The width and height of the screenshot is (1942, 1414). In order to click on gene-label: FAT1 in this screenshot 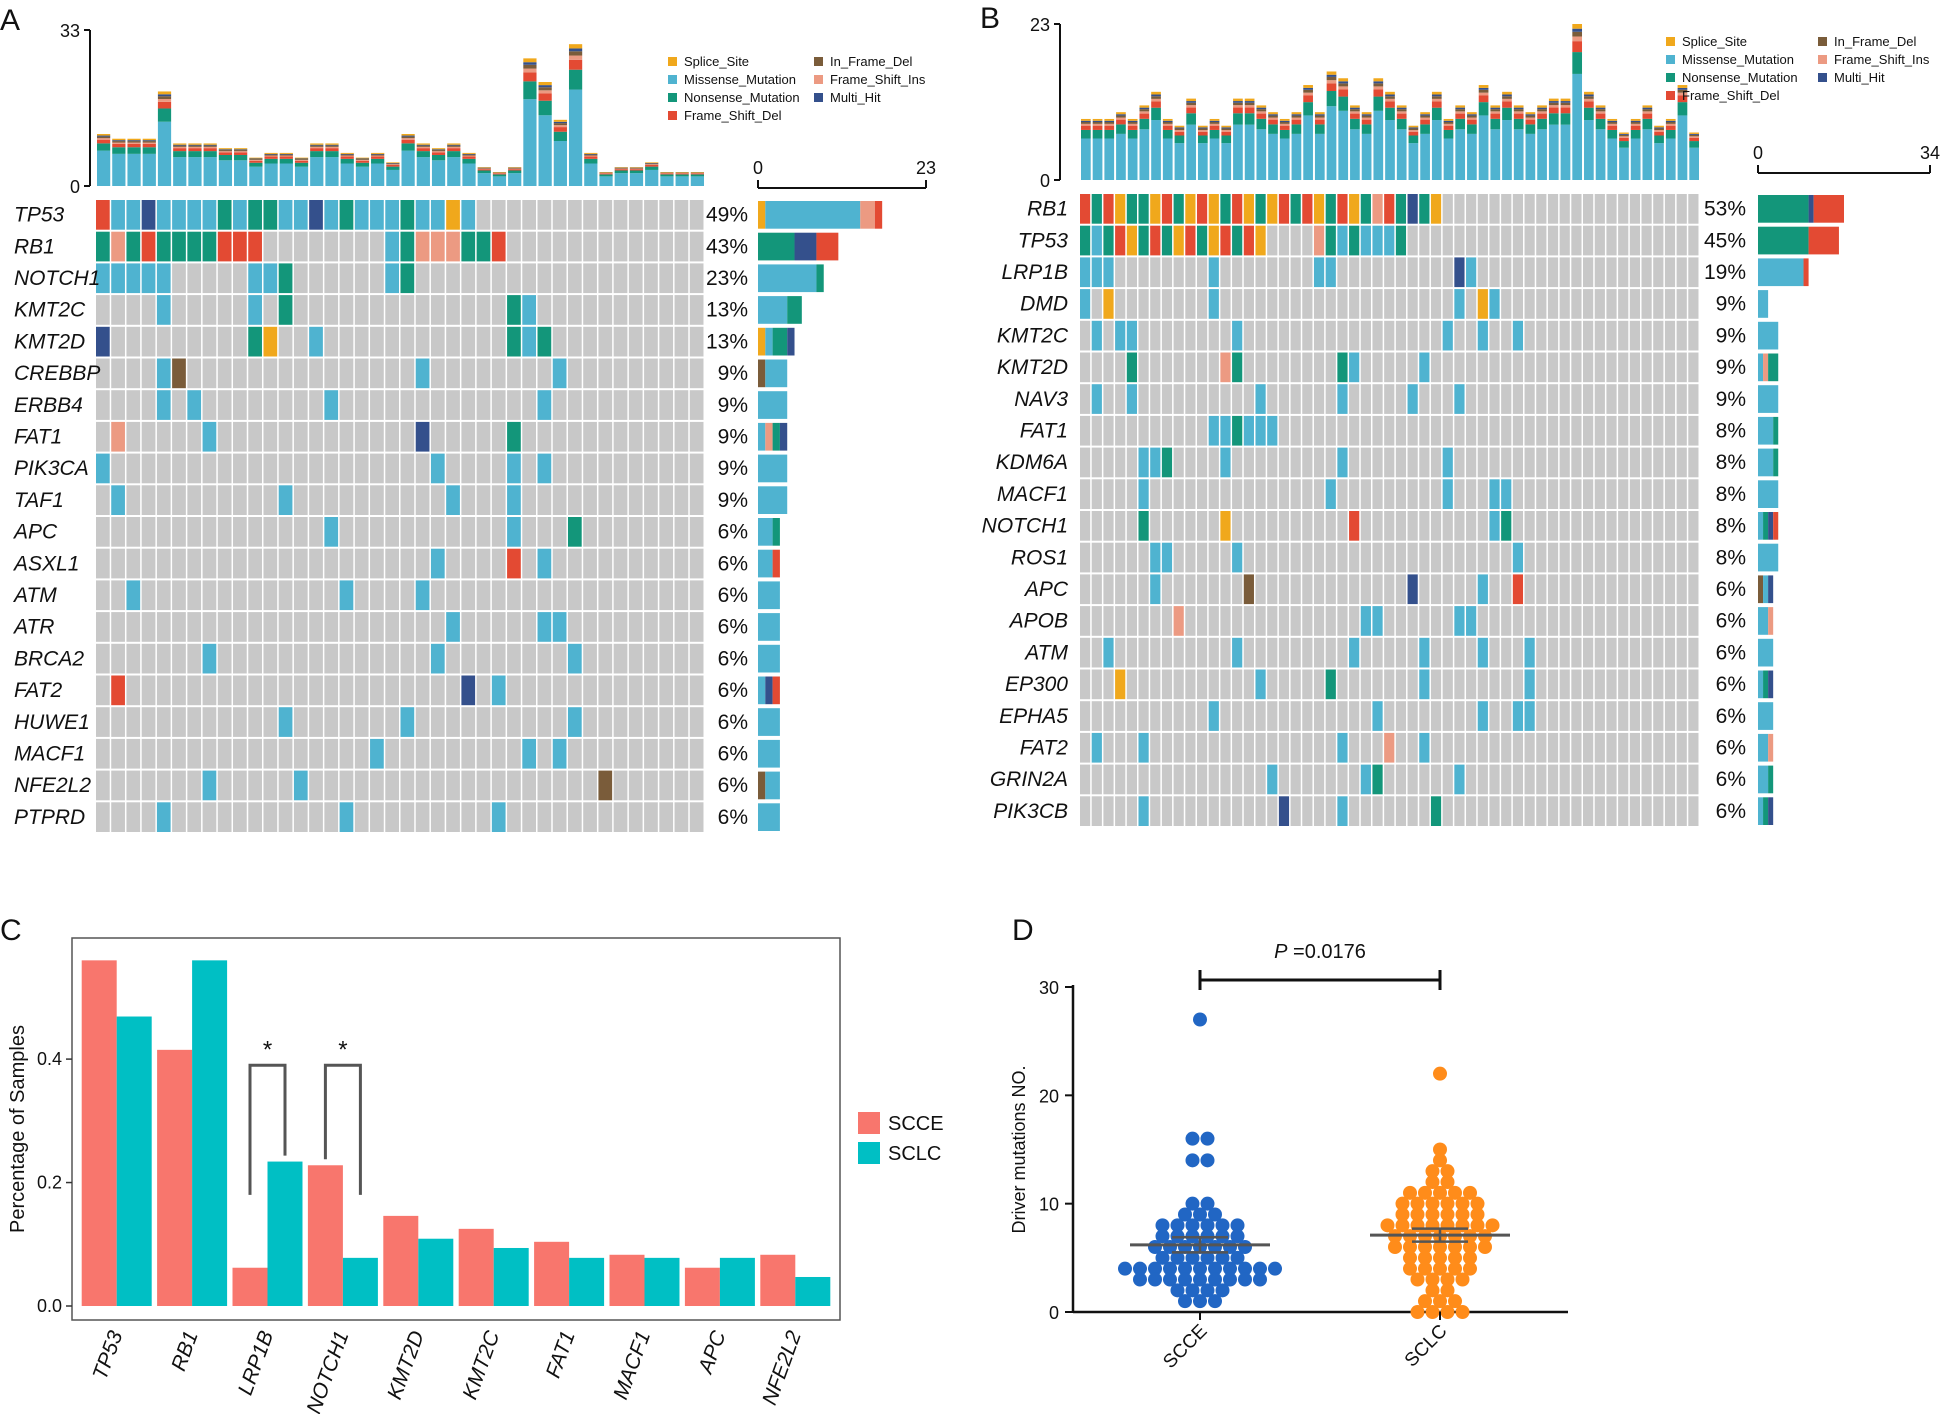, I will do `click(1044, 430)`.